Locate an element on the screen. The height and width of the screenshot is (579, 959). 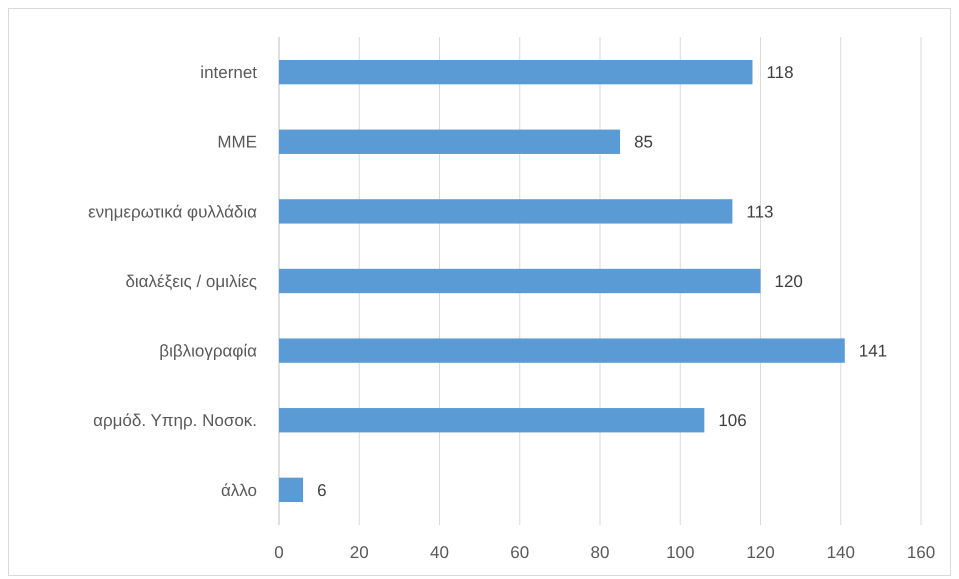
data-label: 118 is located at coordinates (780, 72).